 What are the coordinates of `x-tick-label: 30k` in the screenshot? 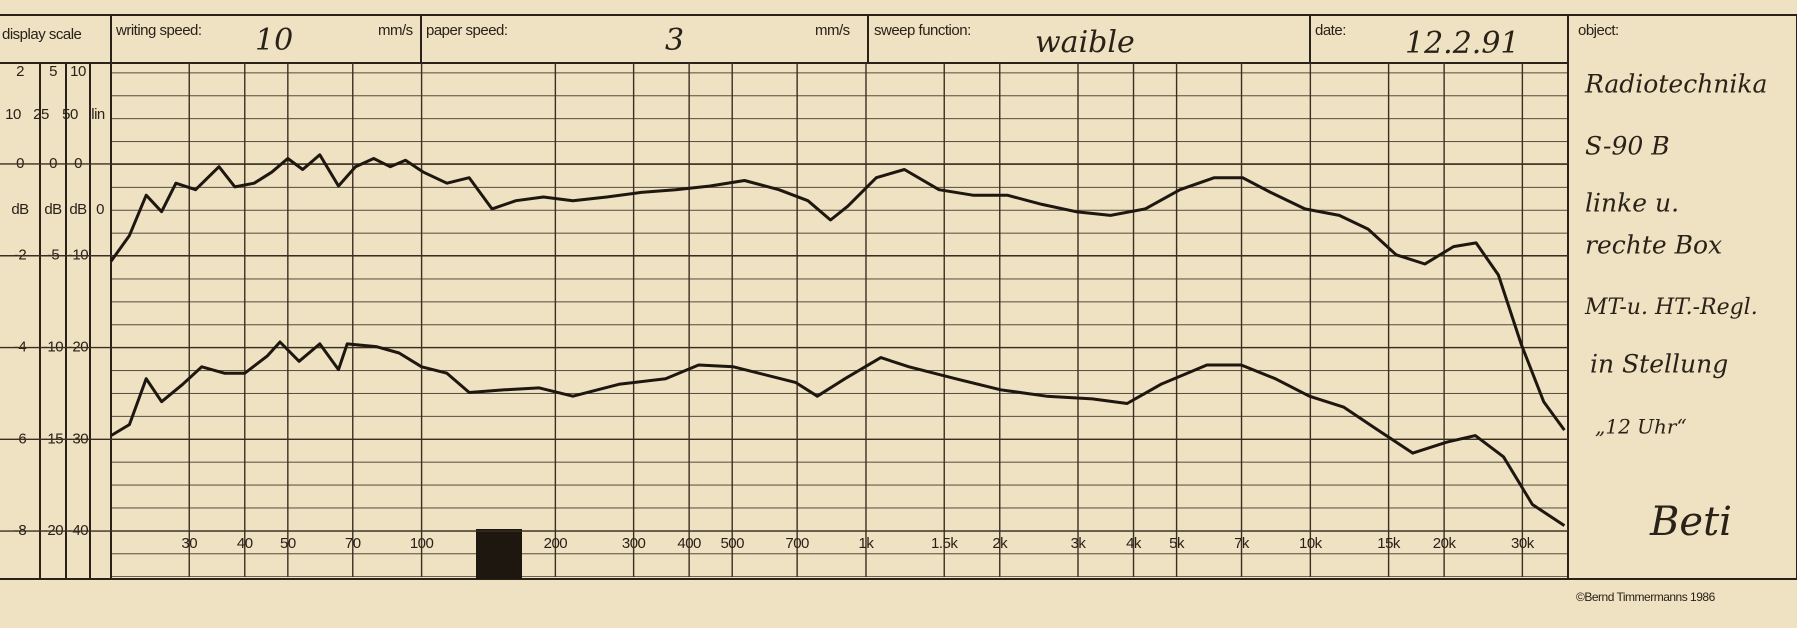 It's located at (1523, 543).